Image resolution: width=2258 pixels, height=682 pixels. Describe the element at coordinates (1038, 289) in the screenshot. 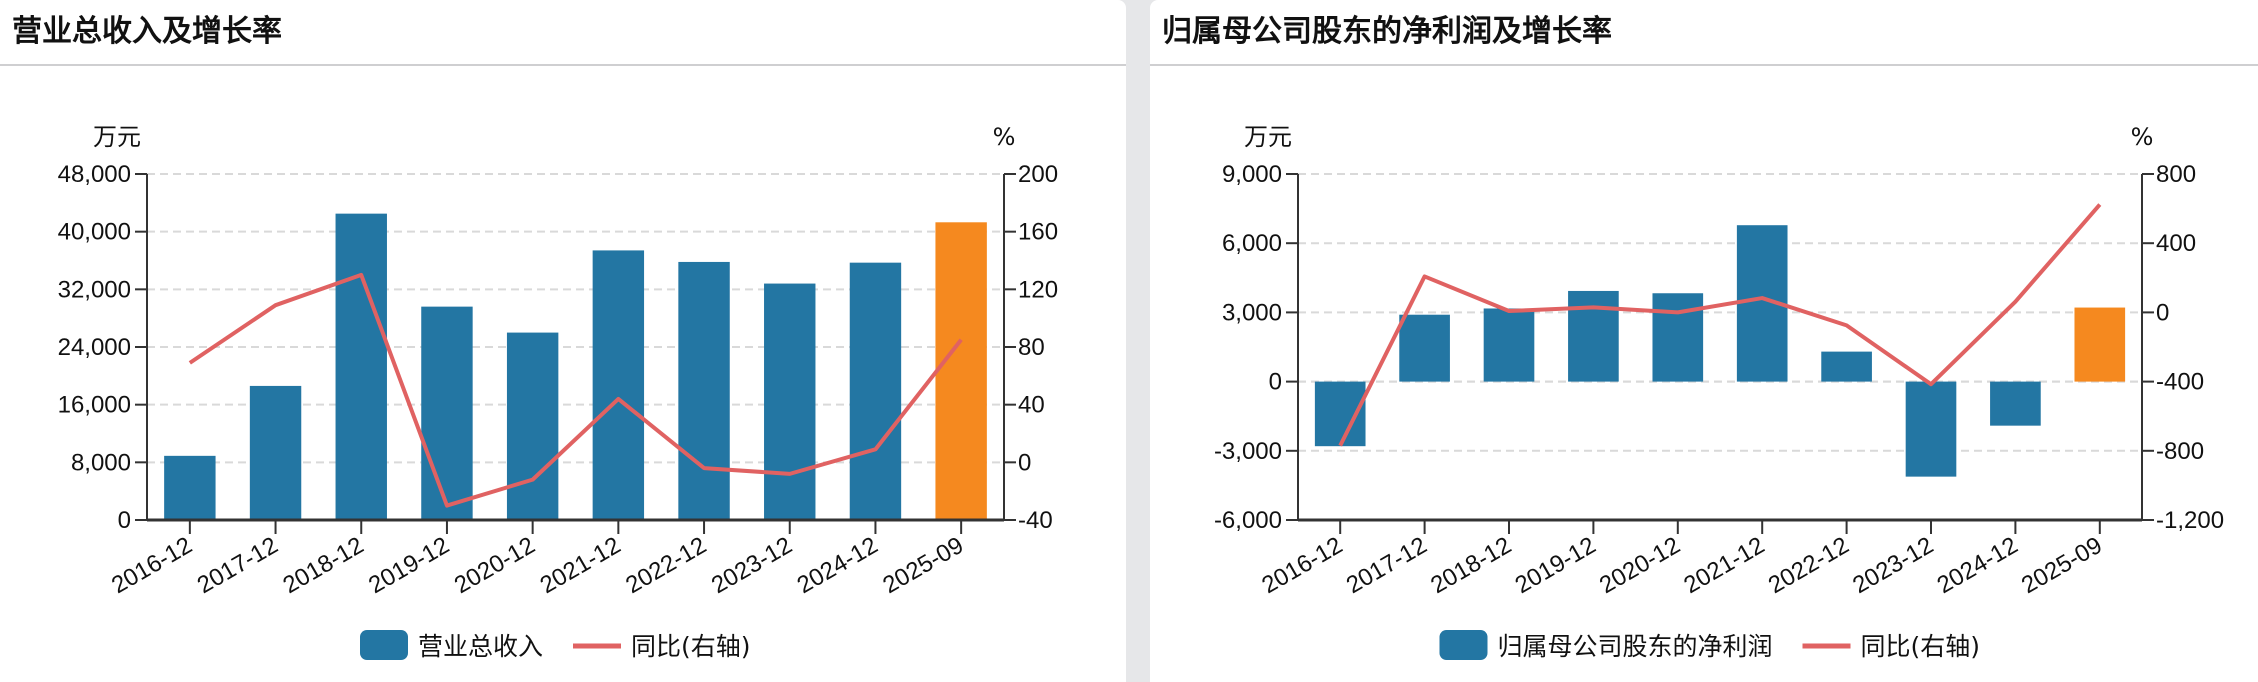

I see `right-tick-label: 120` at that location.